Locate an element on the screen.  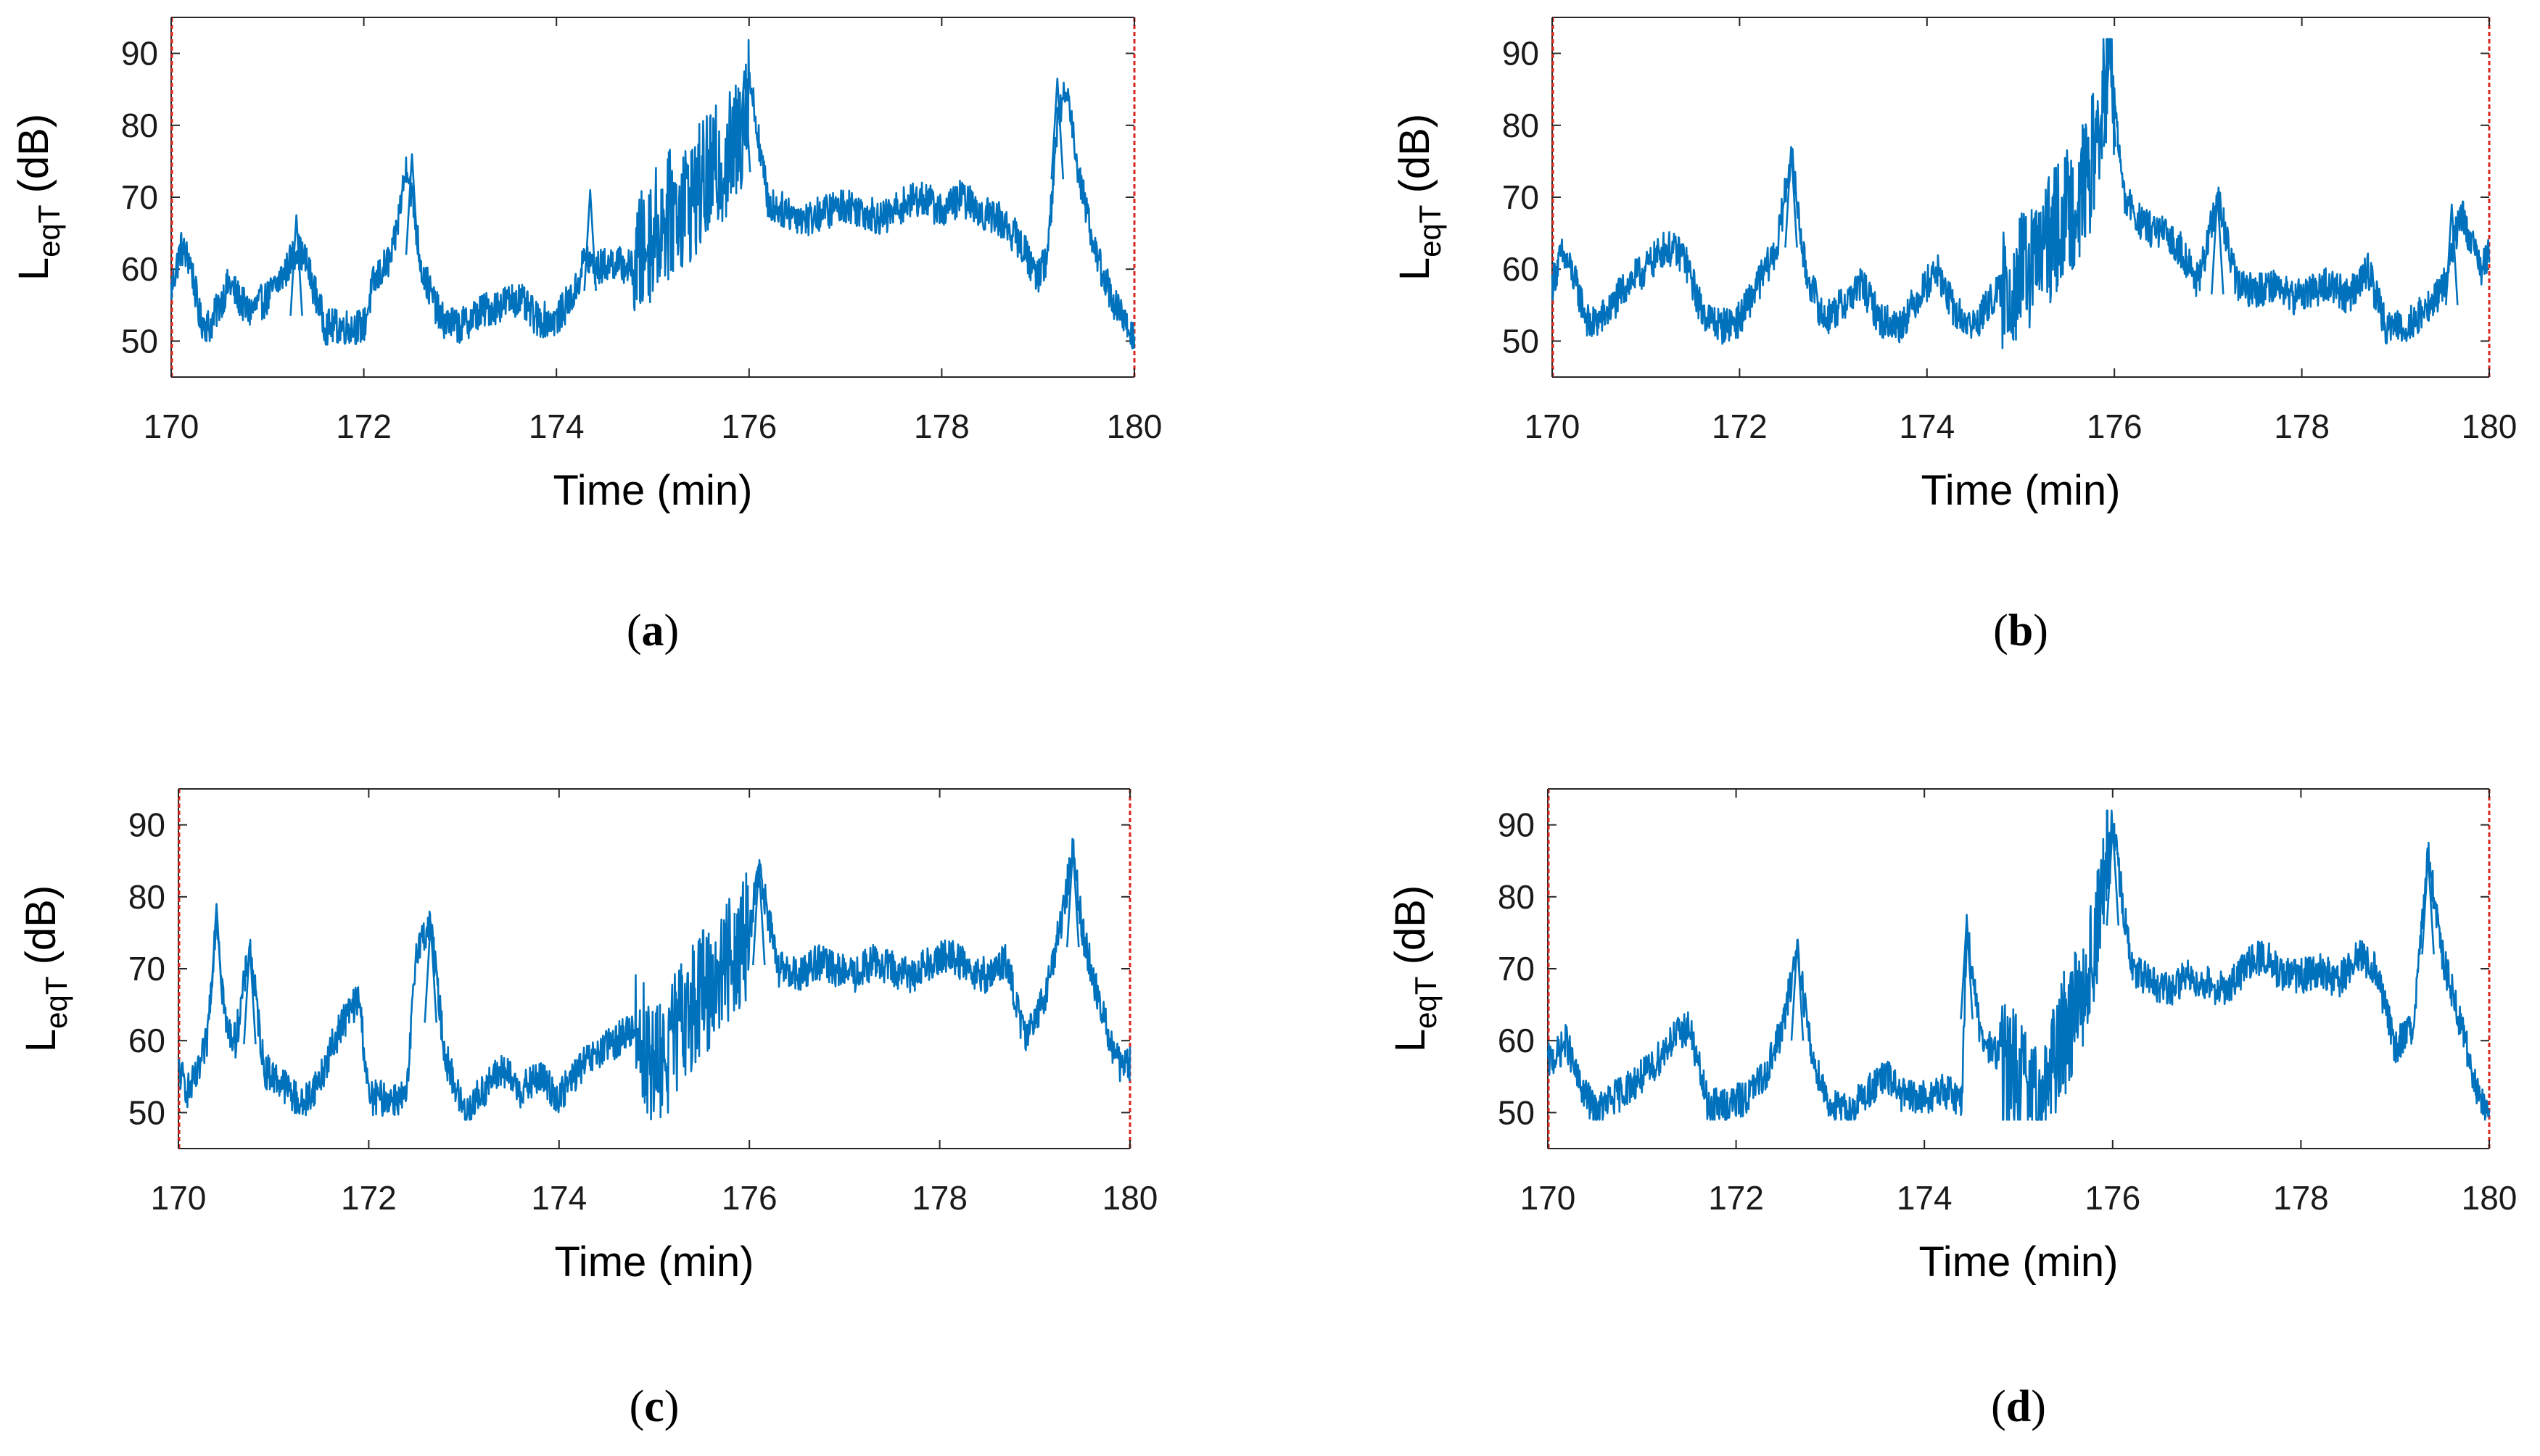
panel-caption: (d) is located at coordinates (2018, 1406).